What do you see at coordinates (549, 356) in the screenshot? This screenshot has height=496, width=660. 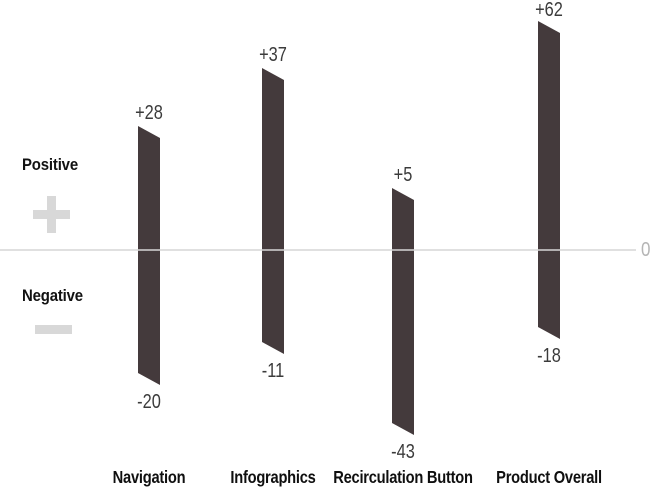 I see `value-label-negative-product-overall: -18` at bounding box center [549, 356].